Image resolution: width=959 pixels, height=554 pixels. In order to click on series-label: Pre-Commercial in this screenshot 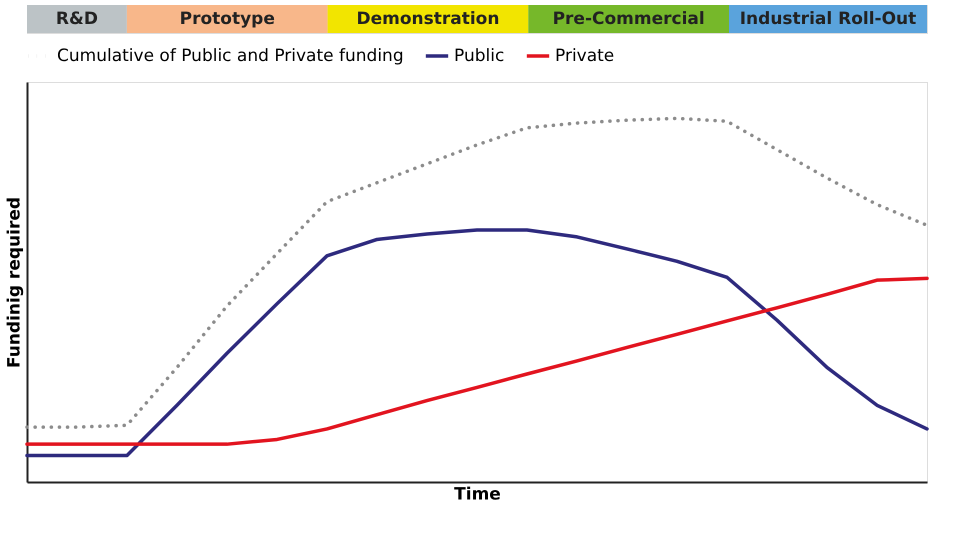, I will do `click(628, 19)`.